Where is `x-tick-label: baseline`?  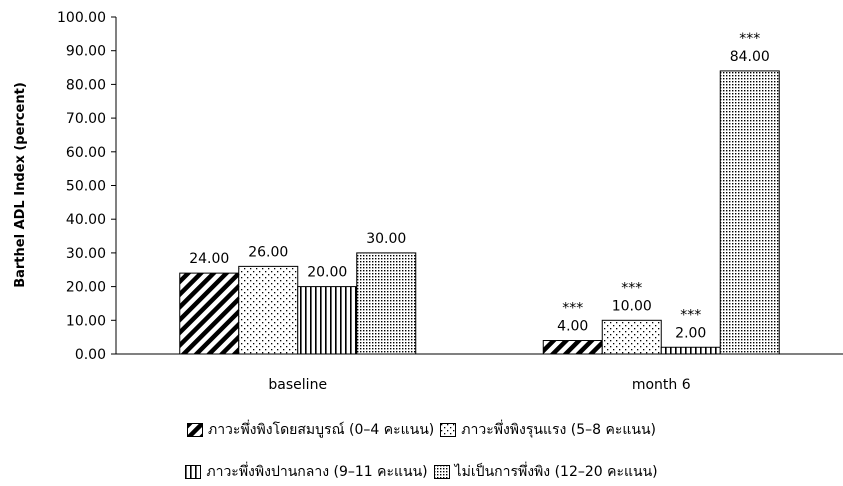
x-tick-label: baseline is located at coordinates (297, 385).